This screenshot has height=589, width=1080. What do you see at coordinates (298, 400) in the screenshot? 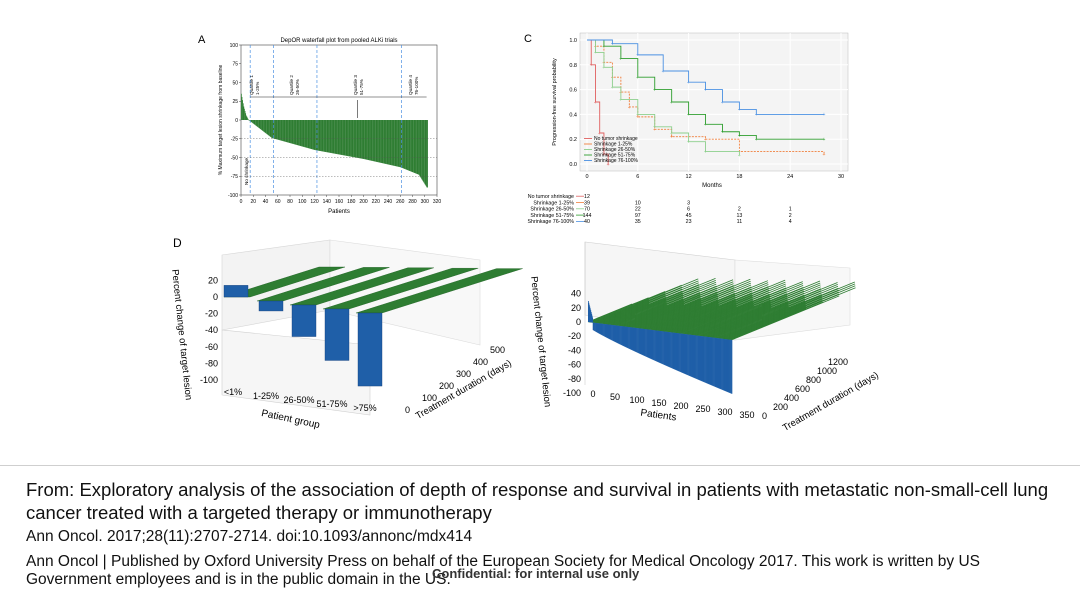
I see `dl-xtick-label: 26-50%` at bounding box center [298, 400].